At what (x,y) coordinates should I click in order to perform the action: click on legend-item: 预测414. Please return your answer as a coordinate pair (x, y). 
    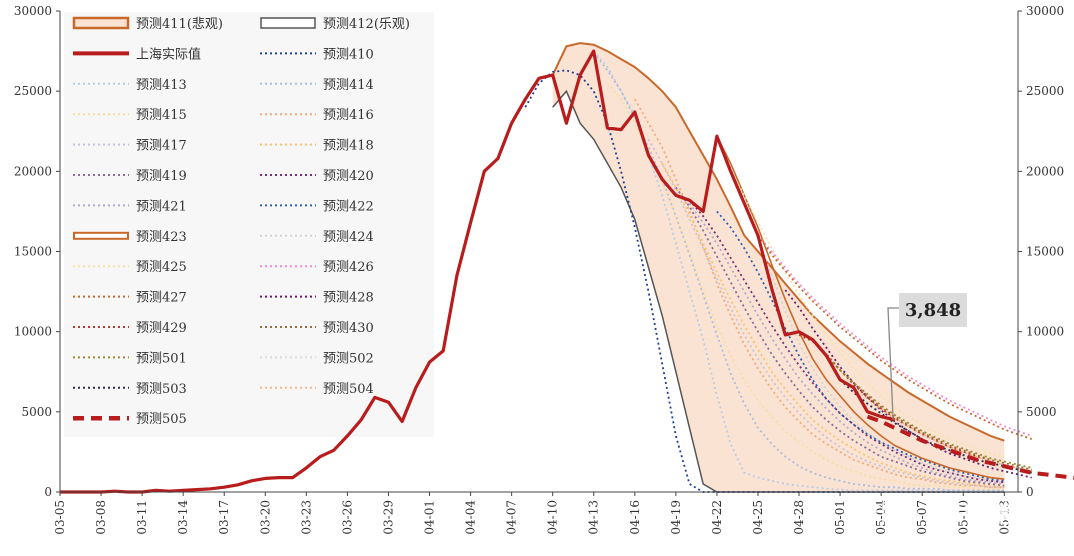
    Looking at the image, I should click on (317, 85).